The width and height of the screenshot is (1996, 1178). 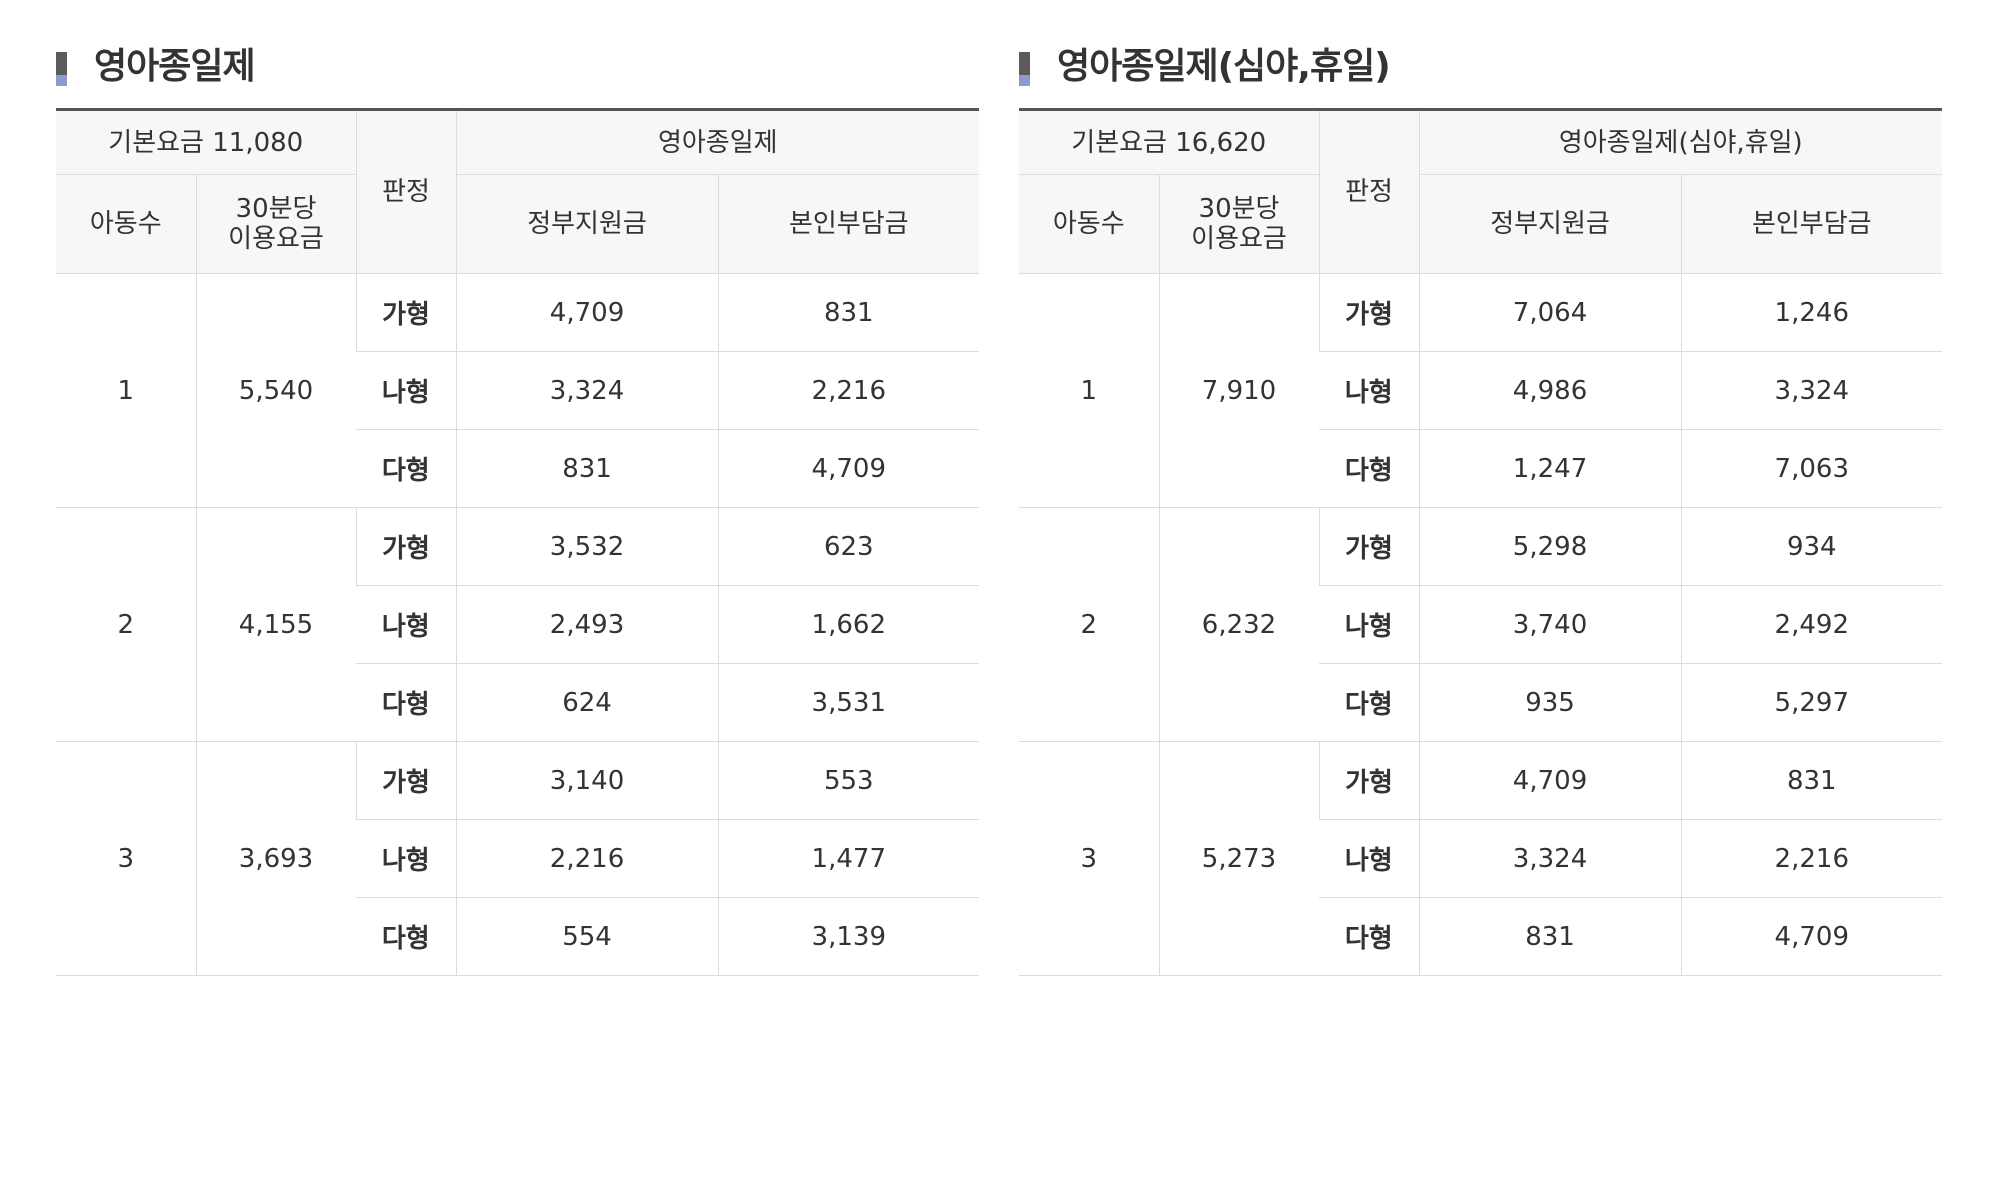 What do you see at coordinates (848, 546) in the screenshot?
I see `self-pay-cell: 623` at bounding box center [848, 546].